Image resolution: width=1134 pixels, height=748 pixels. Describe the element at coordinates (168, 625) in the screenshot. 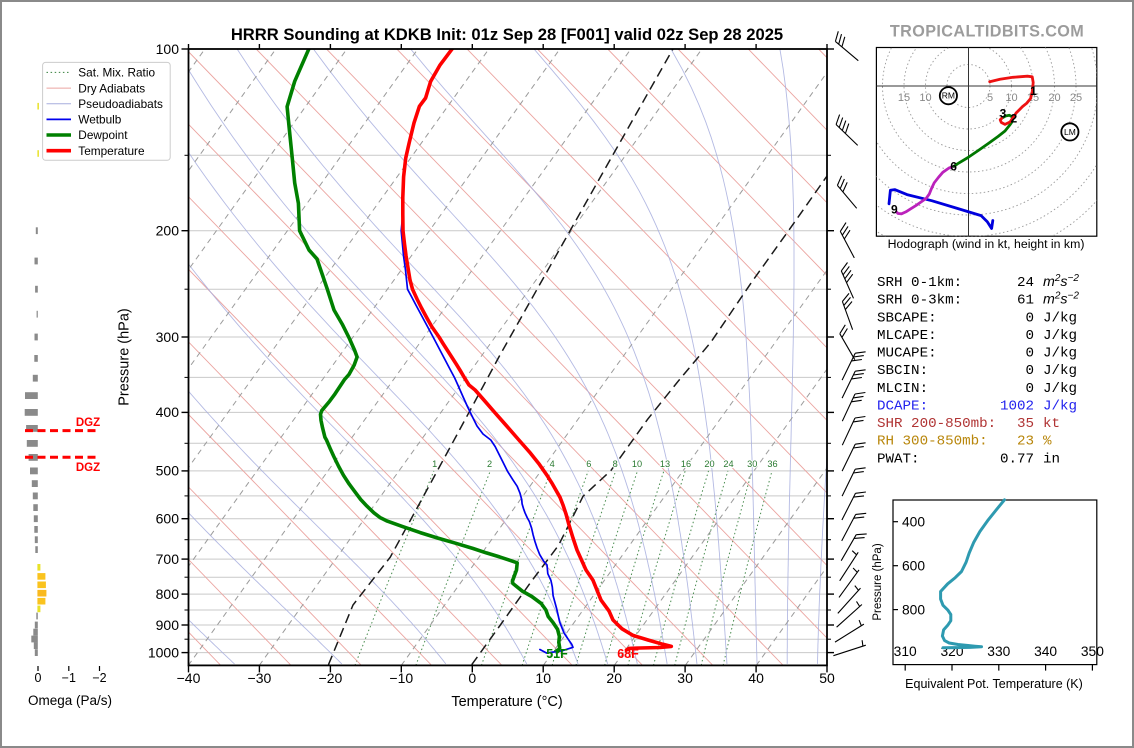

I see `svg-text: 900` at that location.